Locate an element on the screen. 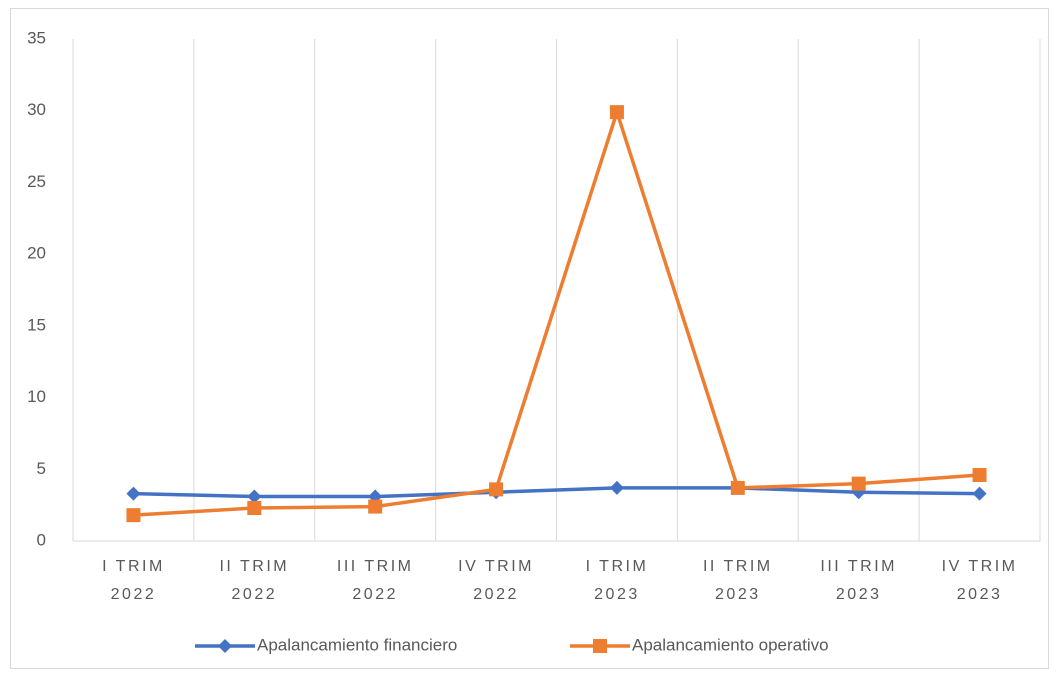  y-tick-label: 35 is located at coordinates (36, 37).